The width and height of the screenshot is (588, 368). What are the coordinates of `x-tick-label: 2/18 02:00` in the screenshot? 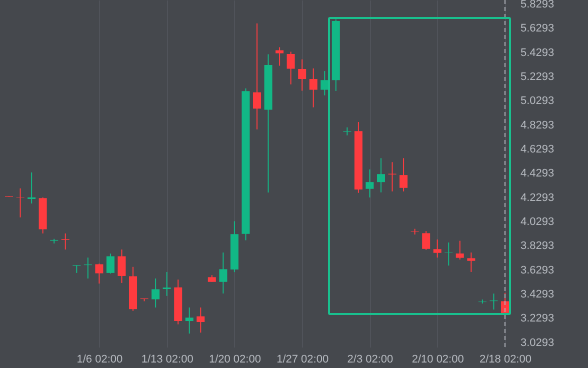 It's located at (505, 360).